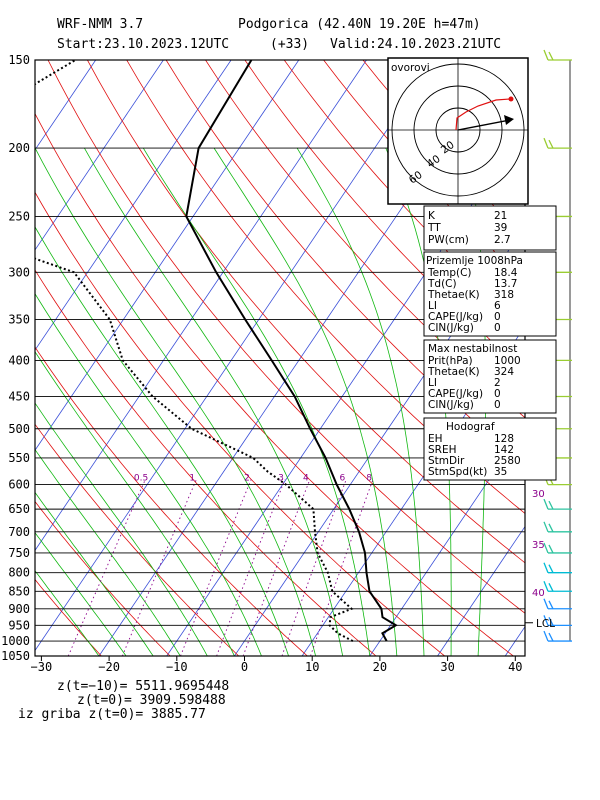 This screenshot has width=600, height=800. Describe the element at coordinates (538, 494) in the screenshot. I see `speed-label: 30` at that location.